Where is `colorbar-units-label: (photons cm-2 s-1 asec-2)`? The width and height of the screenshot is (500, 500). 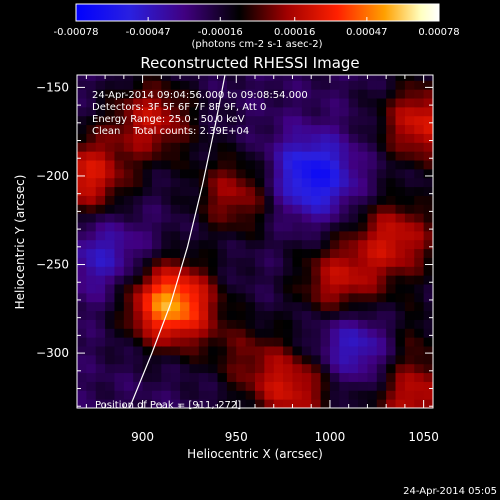 colorbar-units-label: (photons cm-2 s-1 asec-2) is located at coordinates (256, 44).